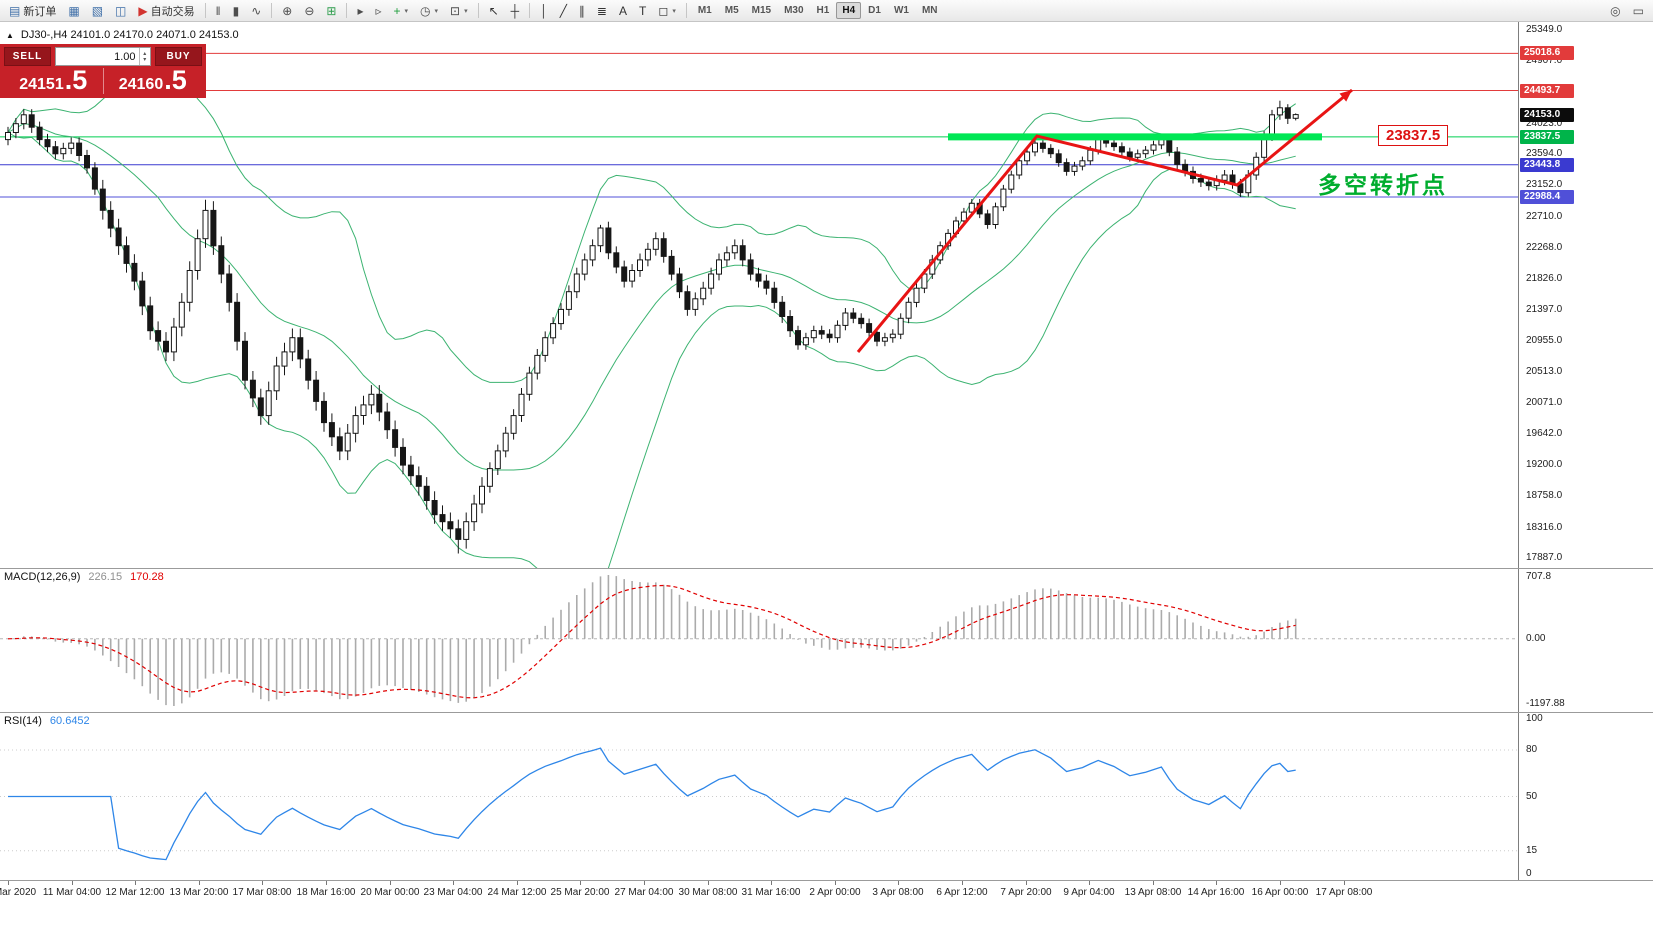  I want to click on auto-scroll-button: ▸, so click(360, 11).